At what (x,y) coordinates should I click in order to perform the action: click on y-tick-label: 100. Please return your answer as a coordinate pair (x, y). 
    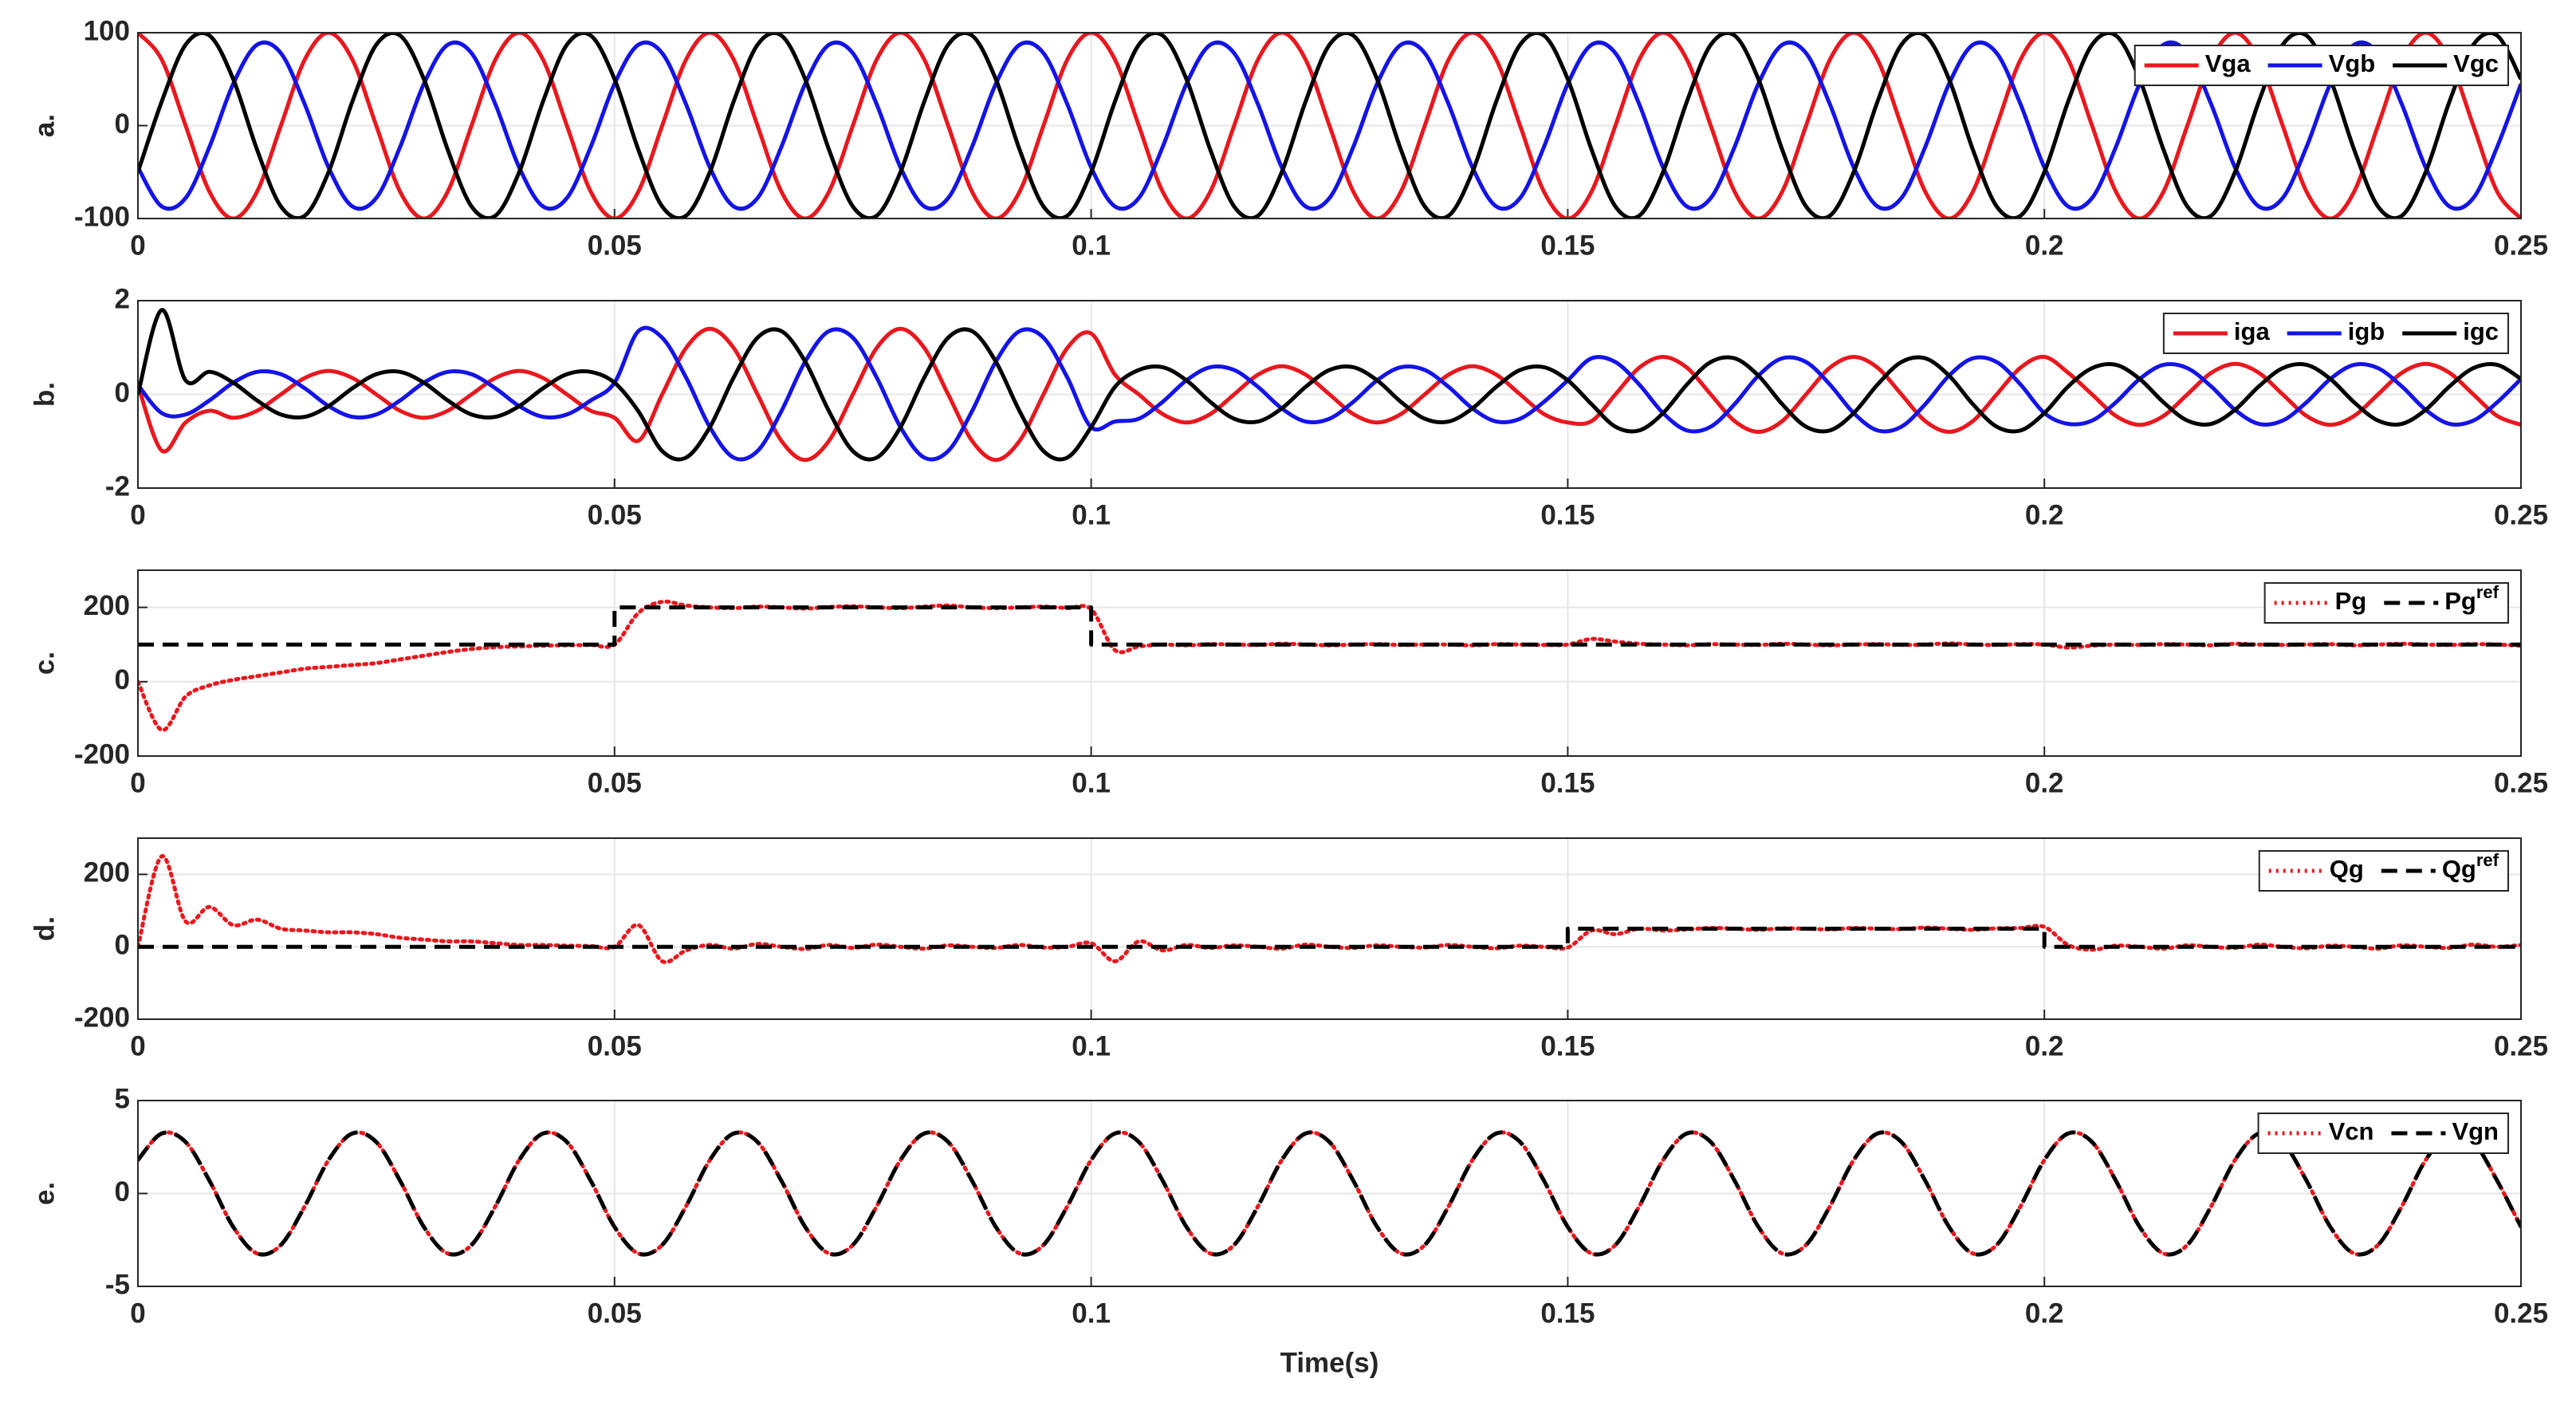
    Looking at the image, I should click on (107, 30).